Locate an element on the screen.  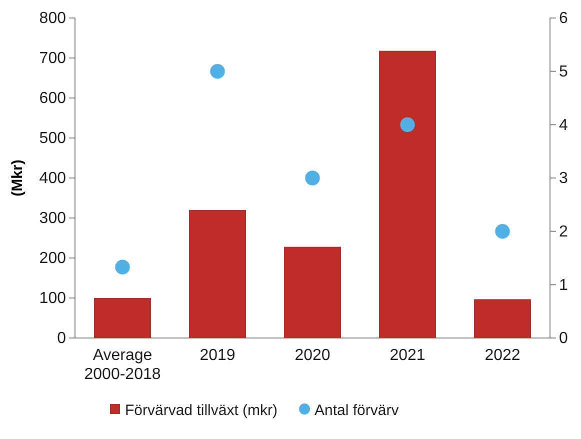
x-tick-label: 2019 is located at coordinates (218, 355).